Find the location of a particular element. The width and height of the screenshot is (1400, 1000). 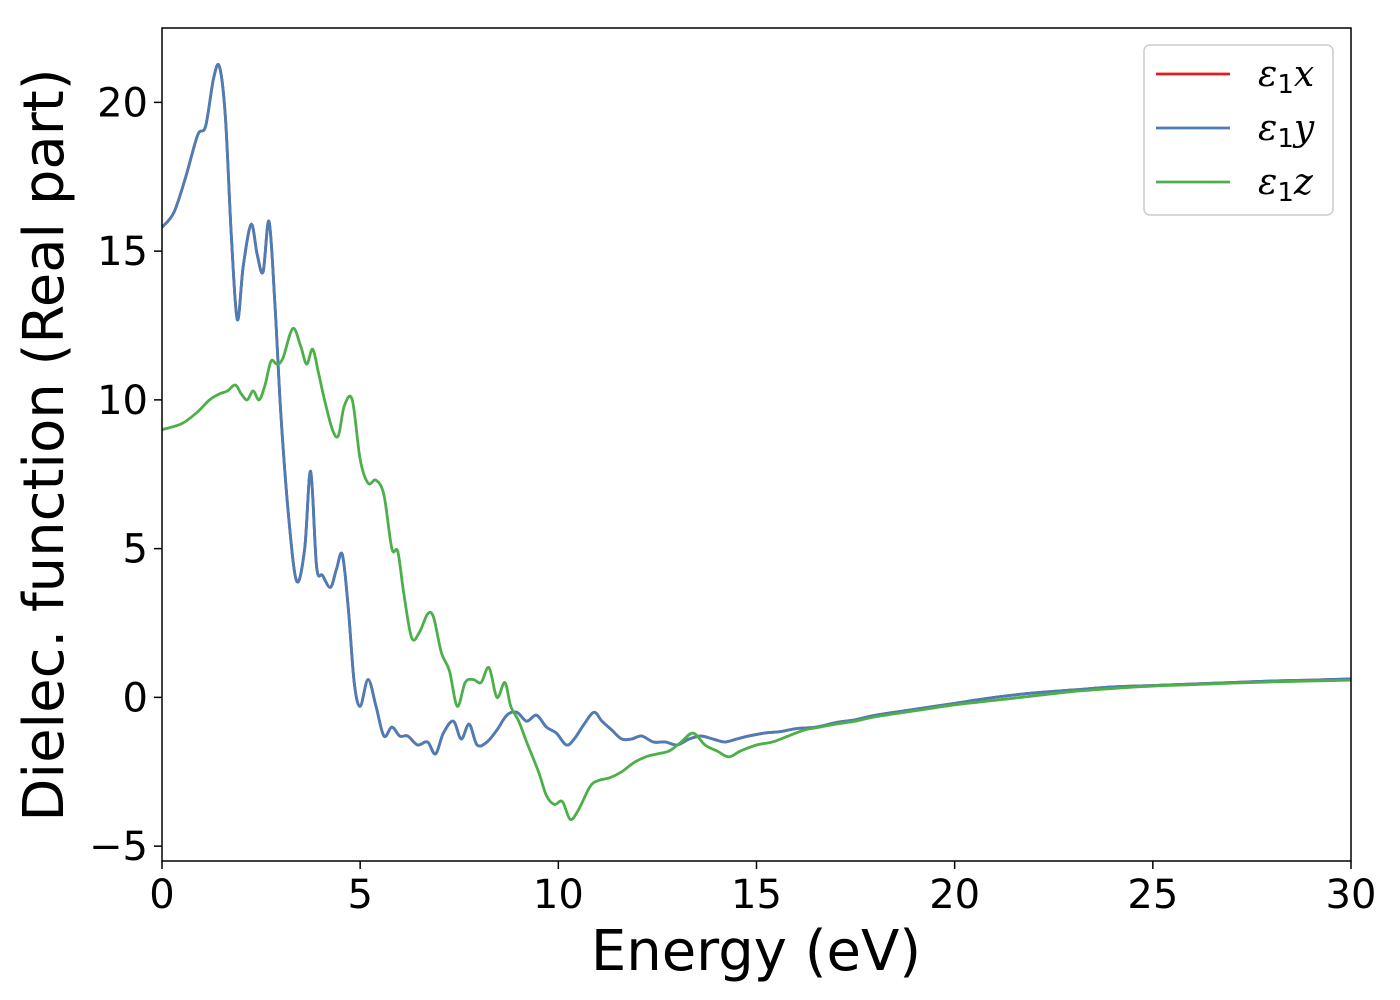

y-tick-label: 0 is located at coordinates (135, 698).